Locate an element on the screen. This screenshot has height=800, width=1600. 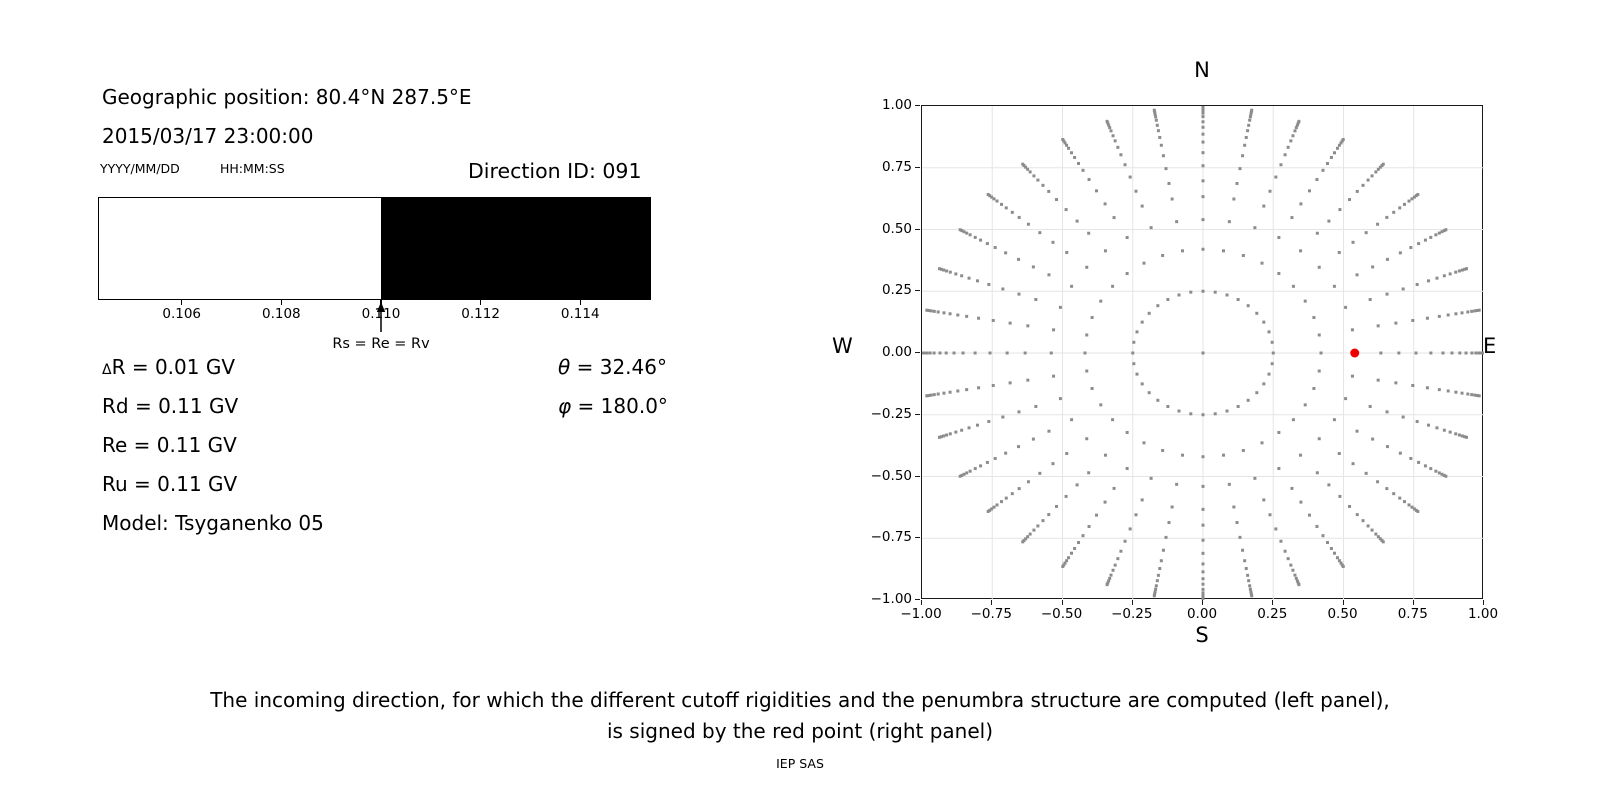
penumbra-tick-label: 0.108 is located at coordinates (281, 314).